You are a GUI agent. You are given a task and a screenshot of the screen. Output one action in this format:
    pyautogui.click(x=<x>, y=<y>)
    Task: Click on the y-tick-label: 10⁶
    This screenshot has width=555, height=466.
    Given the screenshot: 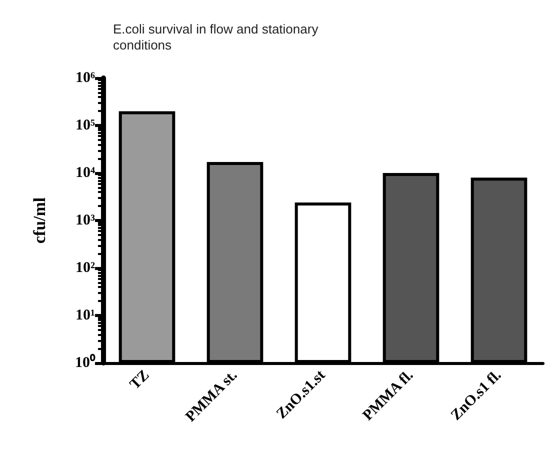 What is the action you would take?
    pyautogui.click(x=86, y=78)
    